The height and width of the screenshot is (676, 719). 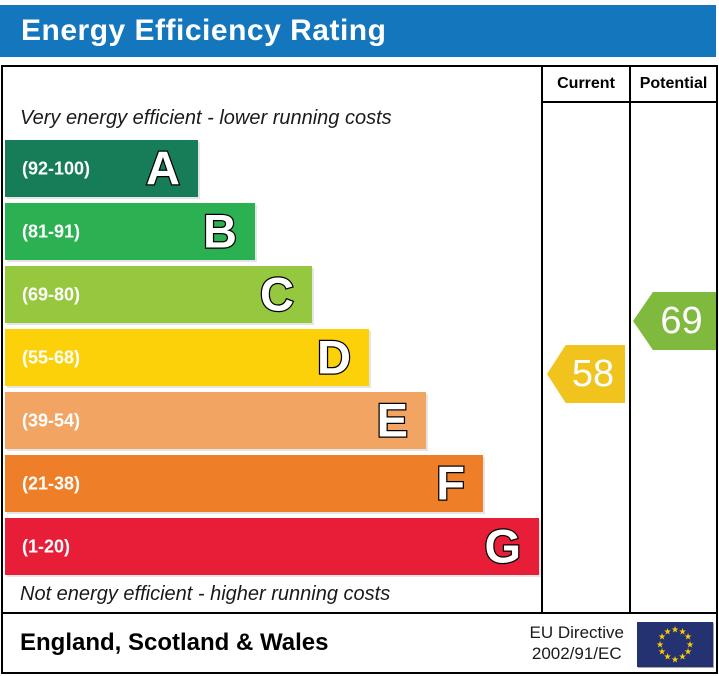 What do you see at coordinates (158, 294) in the screenshot?
I see `band-C: (69-80) C` at bounding box center [158, 294].